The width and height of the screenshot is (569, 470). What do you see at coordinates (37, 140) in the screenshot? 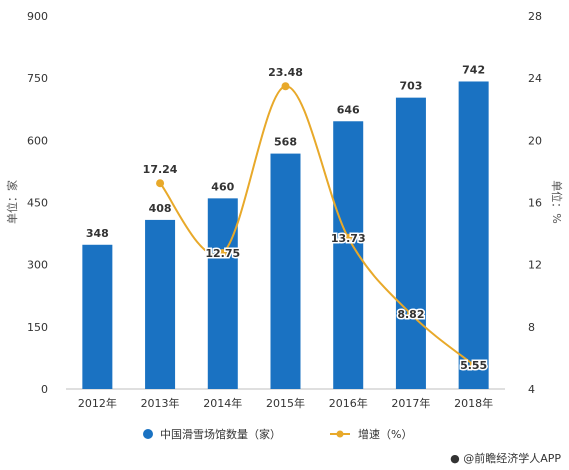
I see `left-tick-label: 600` at bounding box center [37, 140].